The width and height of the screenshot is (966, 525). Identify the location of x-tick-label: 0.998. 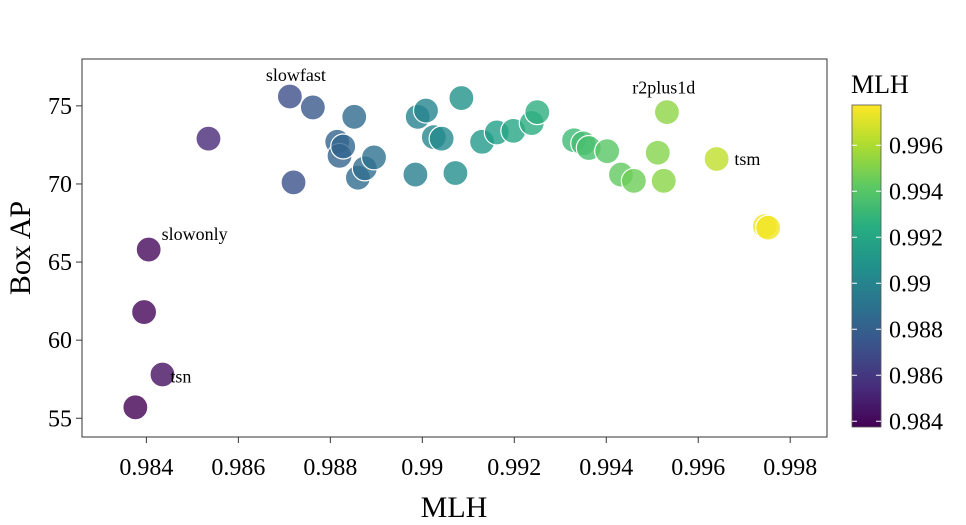
(790, 468).